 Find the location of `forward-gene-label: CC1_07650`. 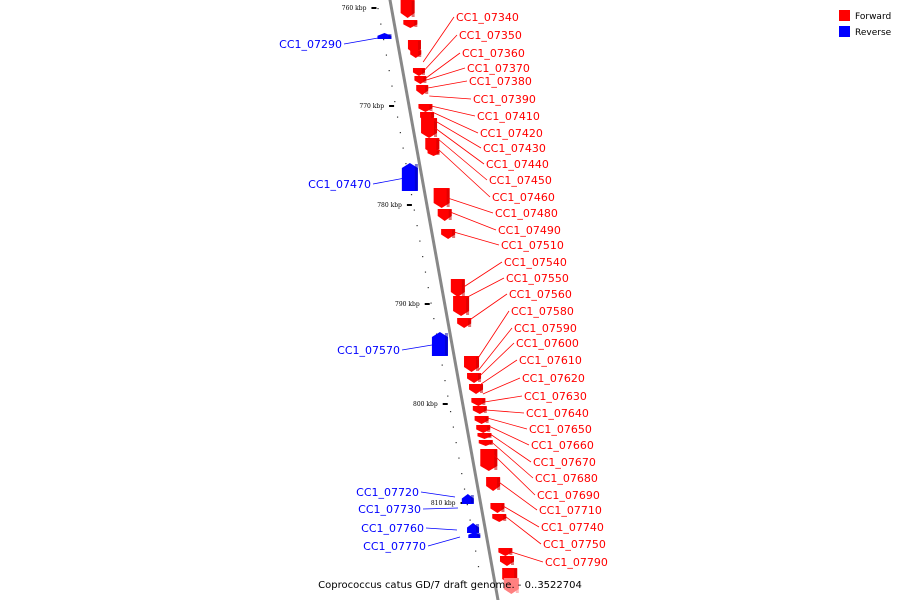

forward-gene-label: CC1_07650 is located at coordinates (560, 429).